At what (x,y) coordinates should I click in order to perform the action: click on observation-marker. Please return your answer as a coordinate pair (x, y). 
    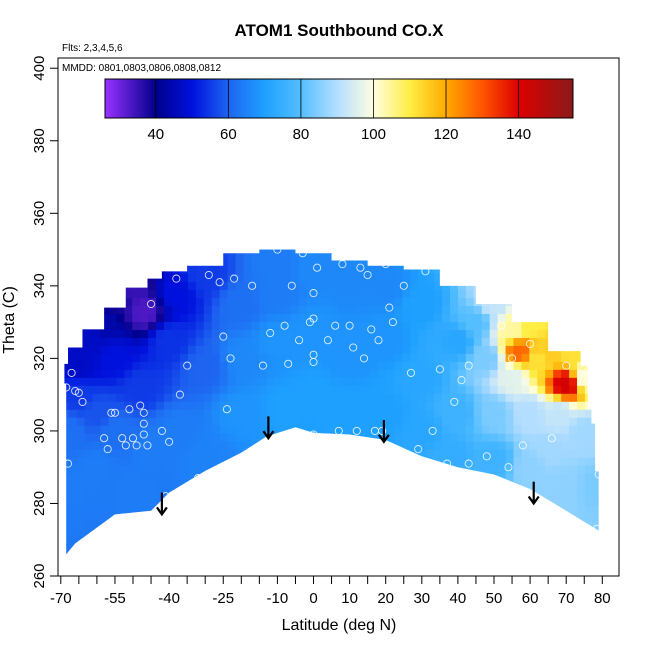
    Looking at the image, I should click on (291, 285).